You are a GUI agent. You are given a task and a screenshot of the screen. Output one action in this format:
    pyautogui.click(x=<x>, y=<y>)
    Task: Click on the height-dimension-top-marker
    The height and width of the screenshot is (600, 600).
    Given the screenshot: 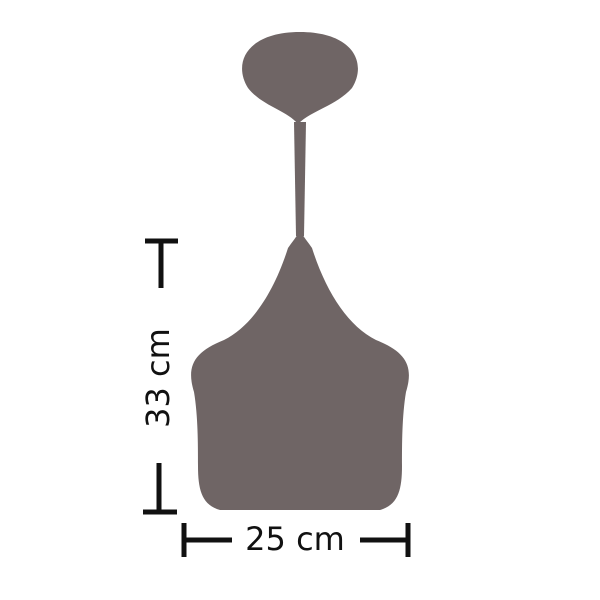 What is the action you would take?
    pyautogui.click(x=161, y=263)
    